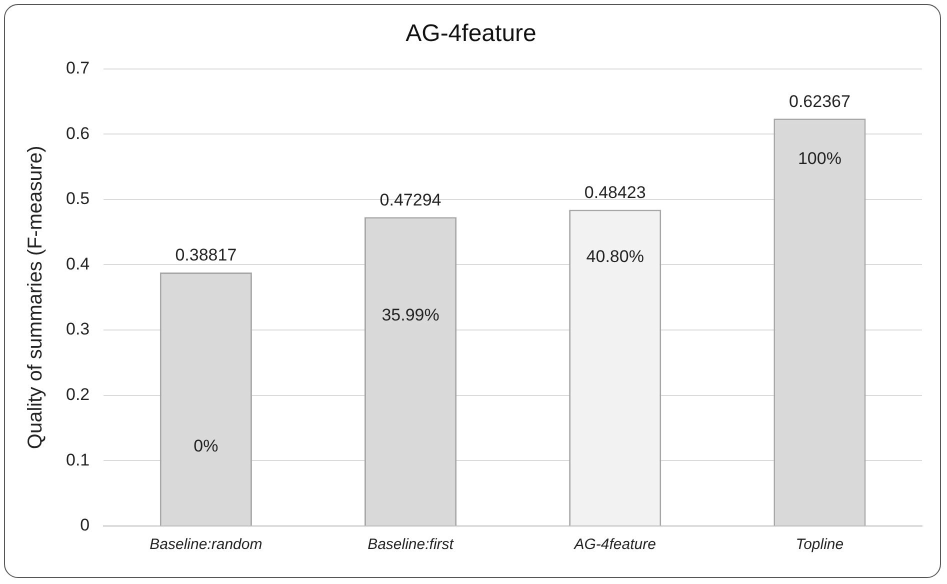  Describe the element at coordinates (615, 192) in the screenshot. I see `data-label: 0.48423` at that location.